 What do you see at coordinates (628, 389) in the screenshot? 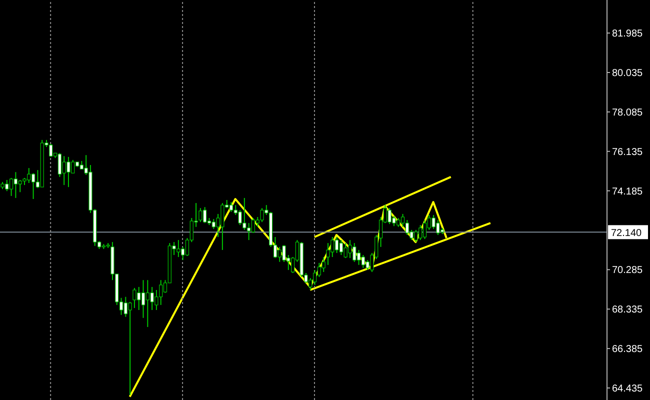
I see `y-tick-label: 64.435` at bounding box center [628, 389].